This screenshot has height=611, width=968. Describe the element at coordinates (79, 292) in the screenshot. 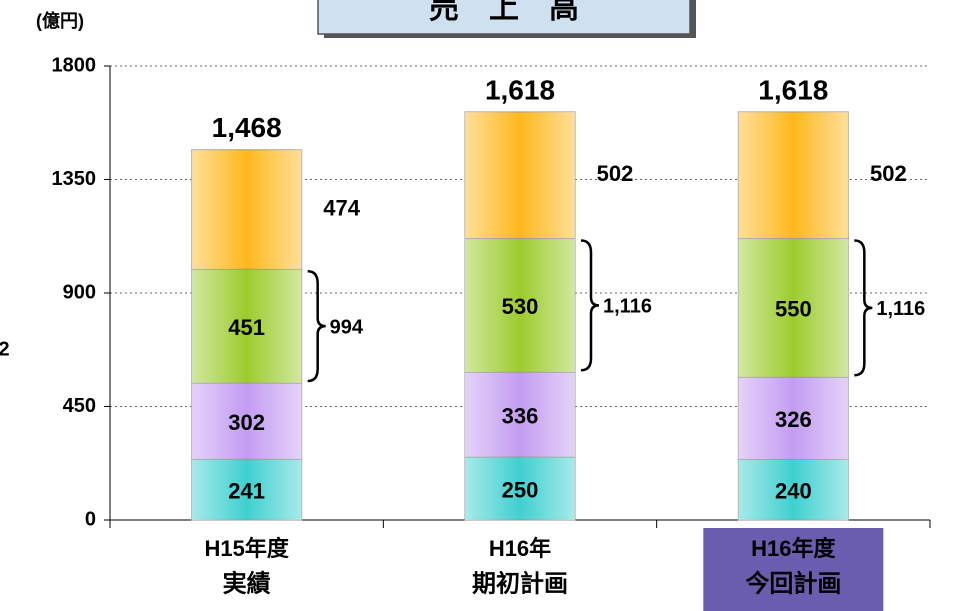

I see `y-tick-label: 900` at that location.